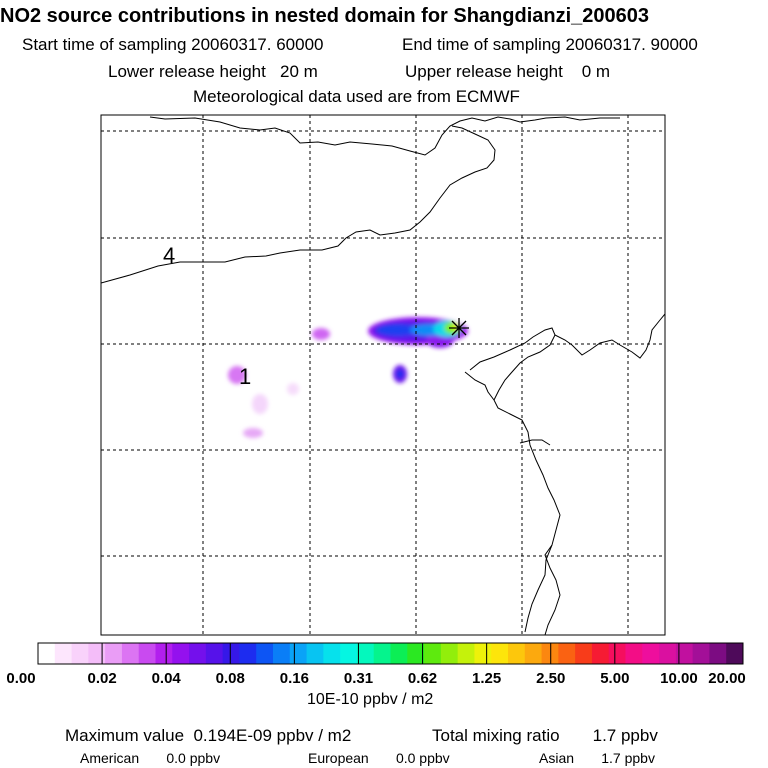 The image size is (768, 768). Describe the element at coordinates (679, 678) in the screenshot. I see `colorbar-label: 10.00` at that location.